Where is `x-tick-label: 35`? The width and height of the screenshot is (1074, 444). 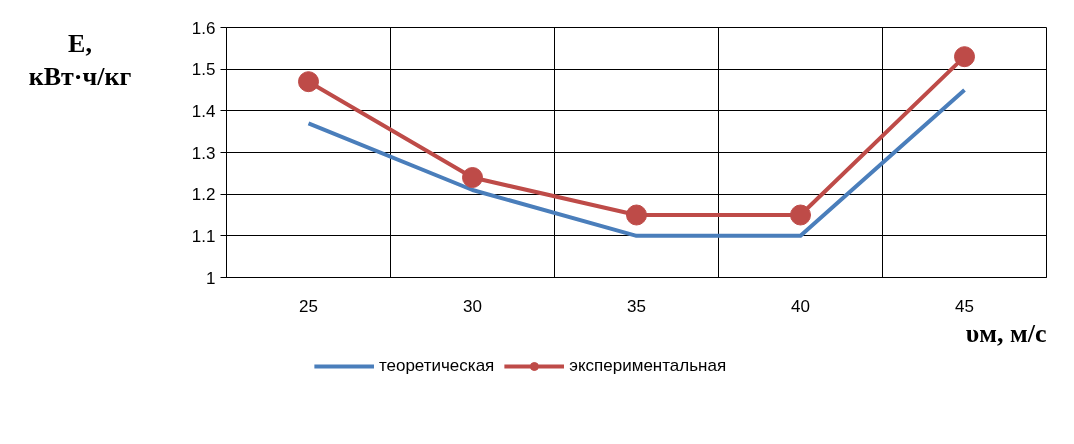 x-tick-label: 35 is located at coordinates (636, 306).